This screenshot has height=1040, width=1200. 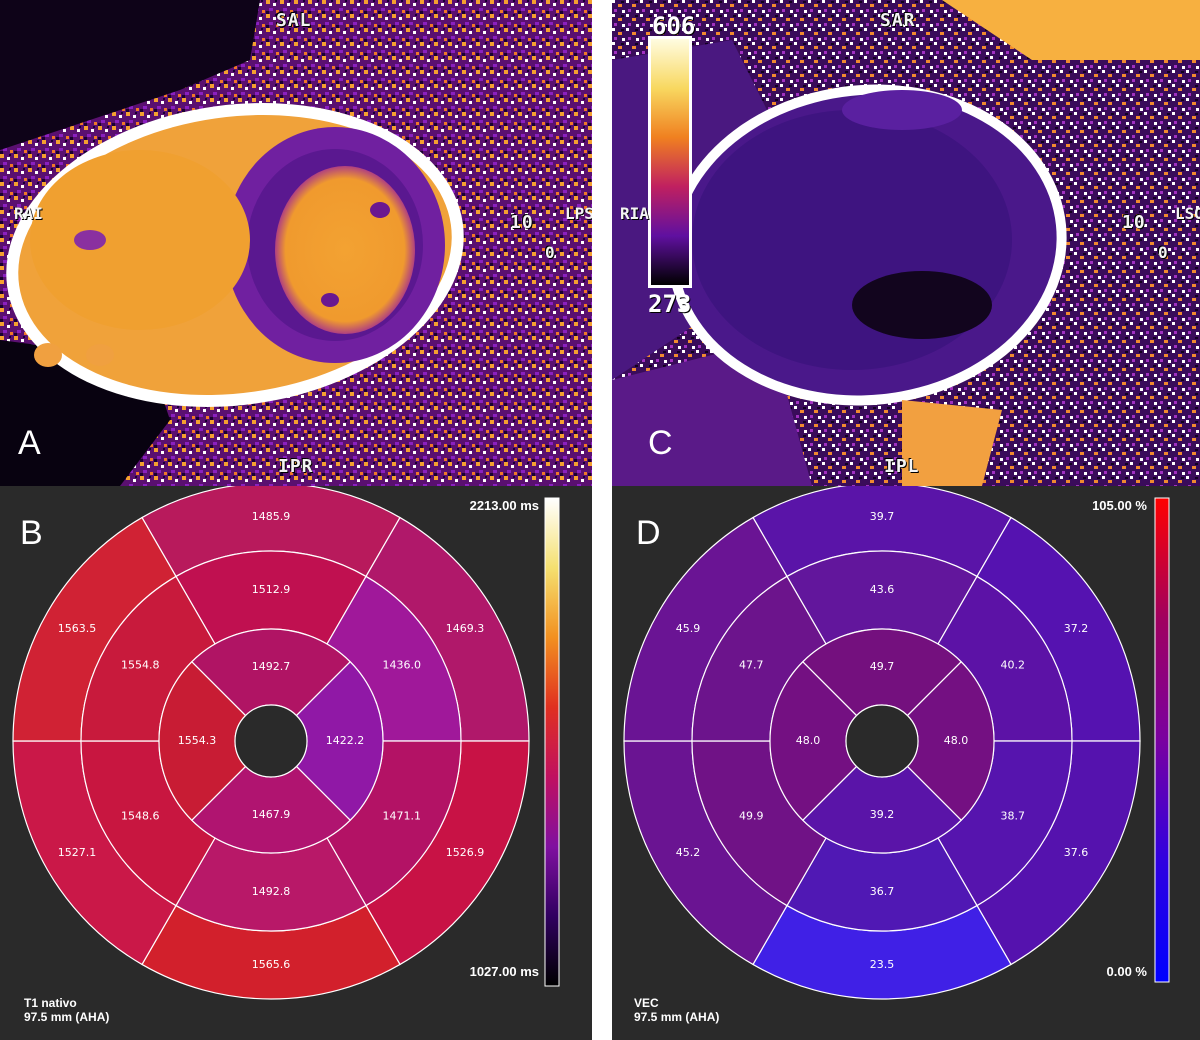 I want to click on bullseye-value-basal-4: 23.5, so click(x=882, y=964).